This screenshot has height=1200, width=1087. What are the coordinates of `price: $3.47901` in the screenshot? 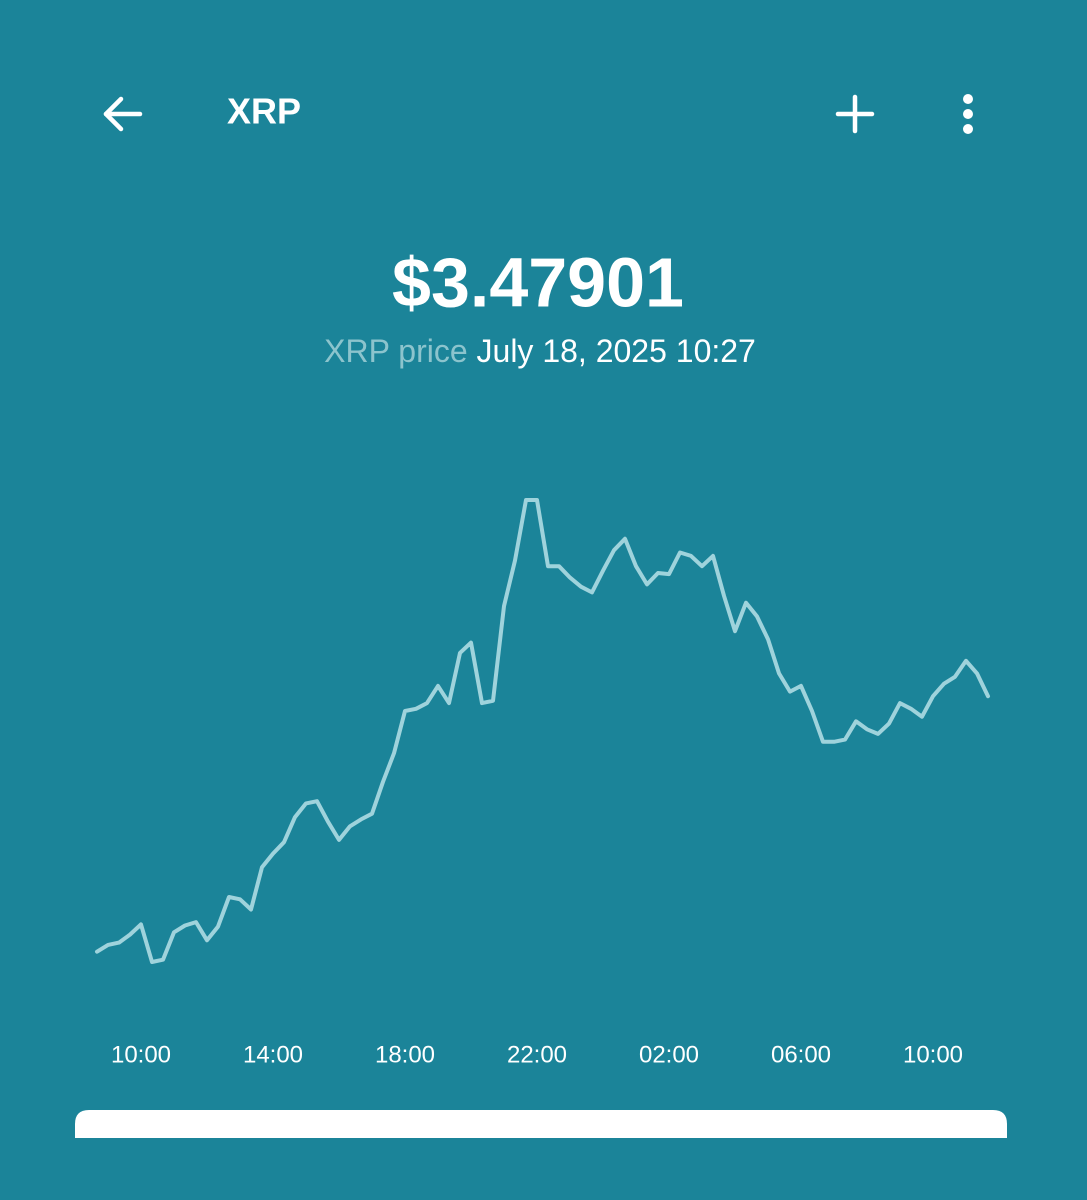 It's located at (538, 282).